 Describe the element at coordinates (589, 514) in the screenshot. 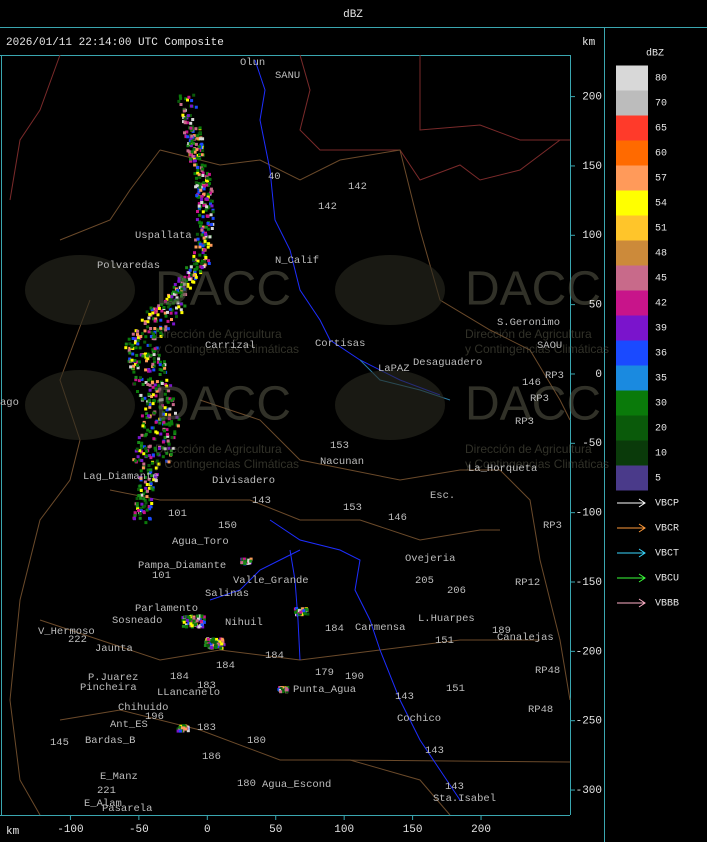

I see `y-tick-label: -100` at that location.